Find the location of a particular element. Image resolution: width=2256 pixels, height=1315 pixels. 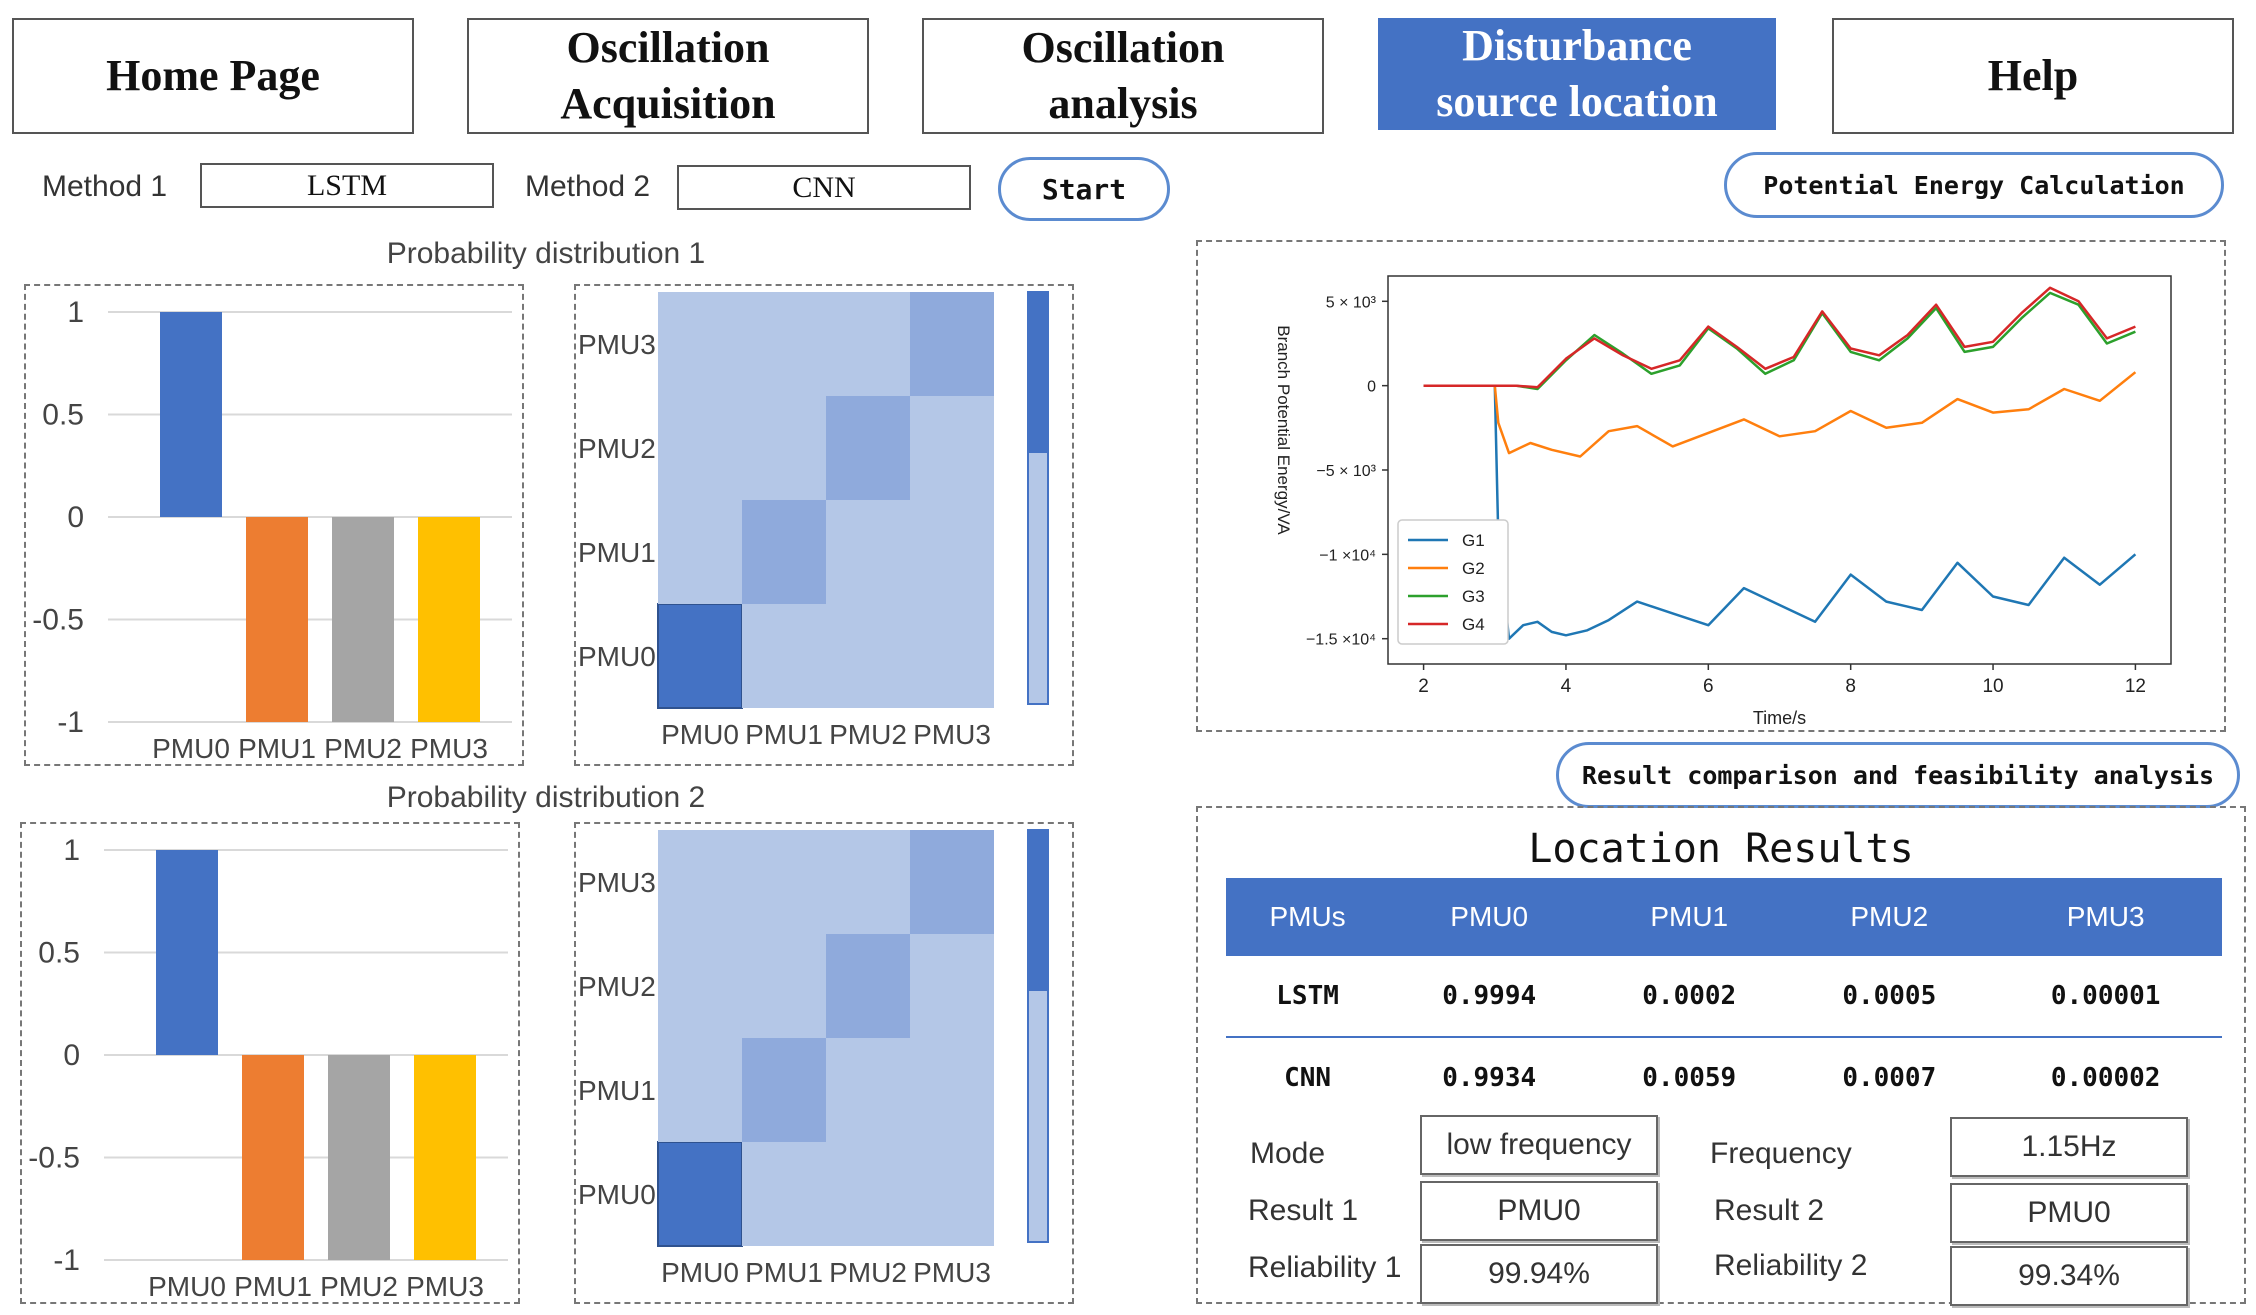

series-line-g1 is located at coordinates (1780, 512).